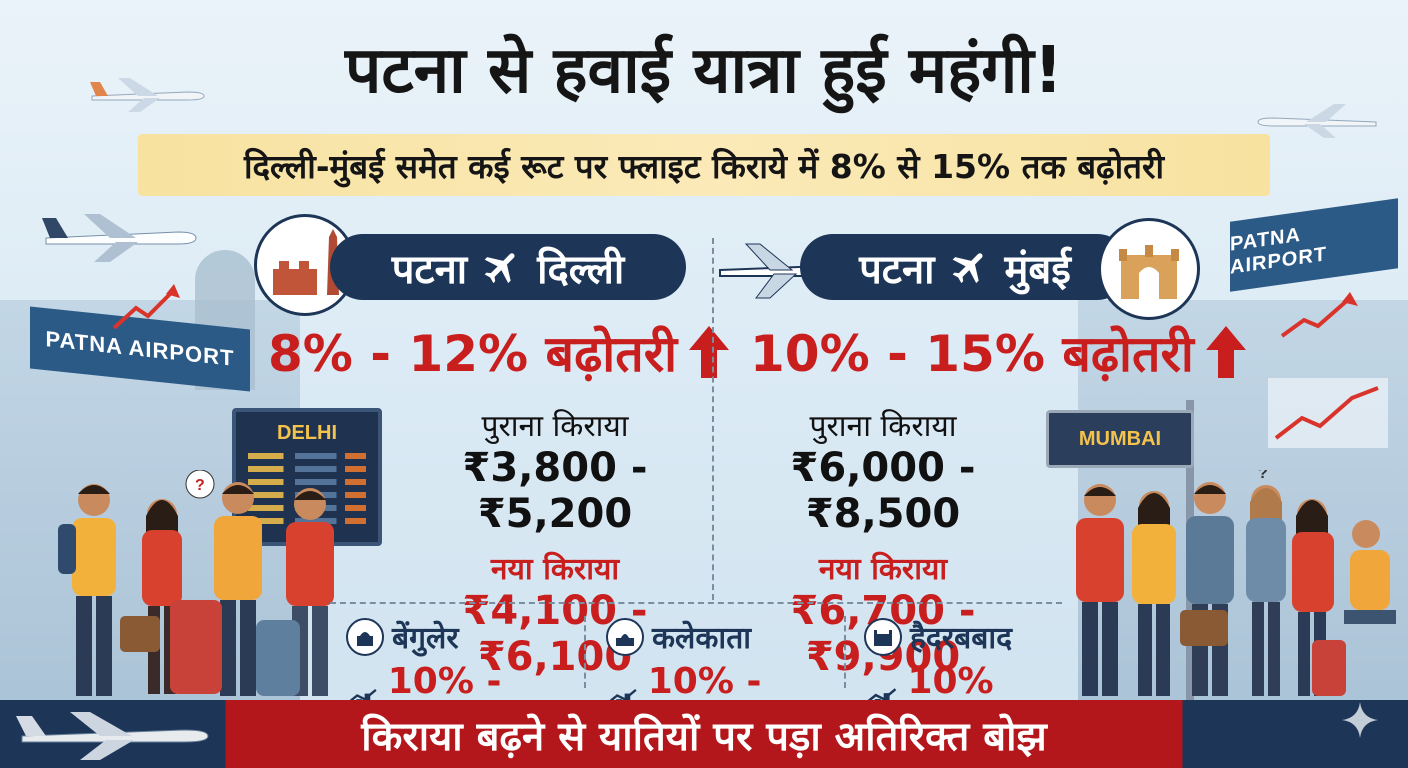 This screenshot has width=1408, height=768. Describe the element at coordinates (702, 638) in the screenshot. I see `city-name: कलेकाता` at that location.